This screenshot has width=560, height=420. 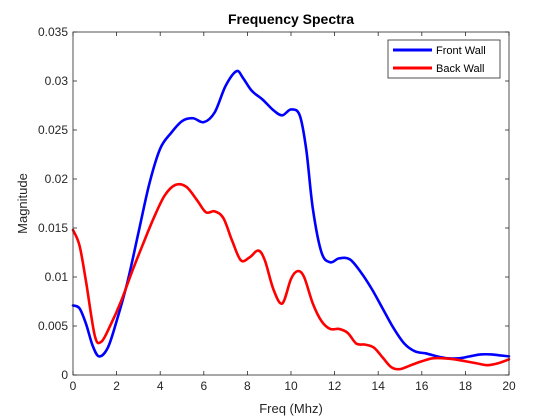 I want to click on y-tick-label: 0.035, so click(x=53, y=32).